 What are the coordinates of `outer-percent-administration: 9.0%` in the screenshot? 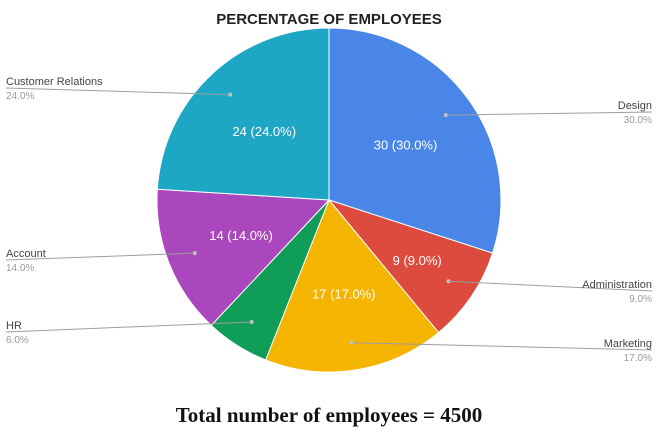 It's located at (640, 299).